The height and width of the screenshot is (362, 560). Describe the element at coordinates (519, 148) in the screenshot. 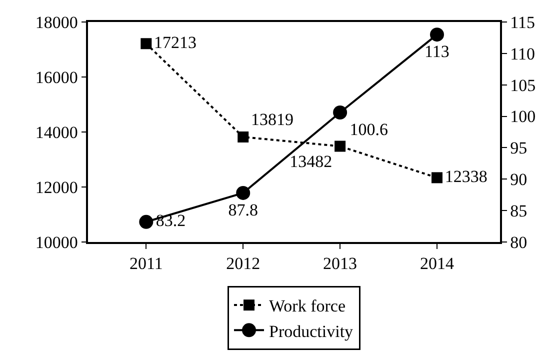

I see `y2-tick-label: 95` at that location.